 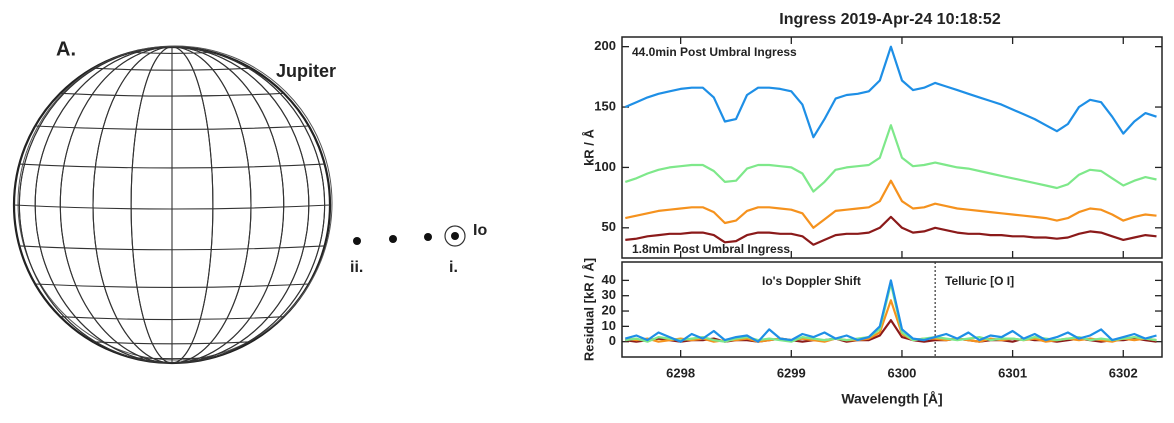 I want to click on y-axis-label: Residual [kR / Å], so click(x=588, y=309).